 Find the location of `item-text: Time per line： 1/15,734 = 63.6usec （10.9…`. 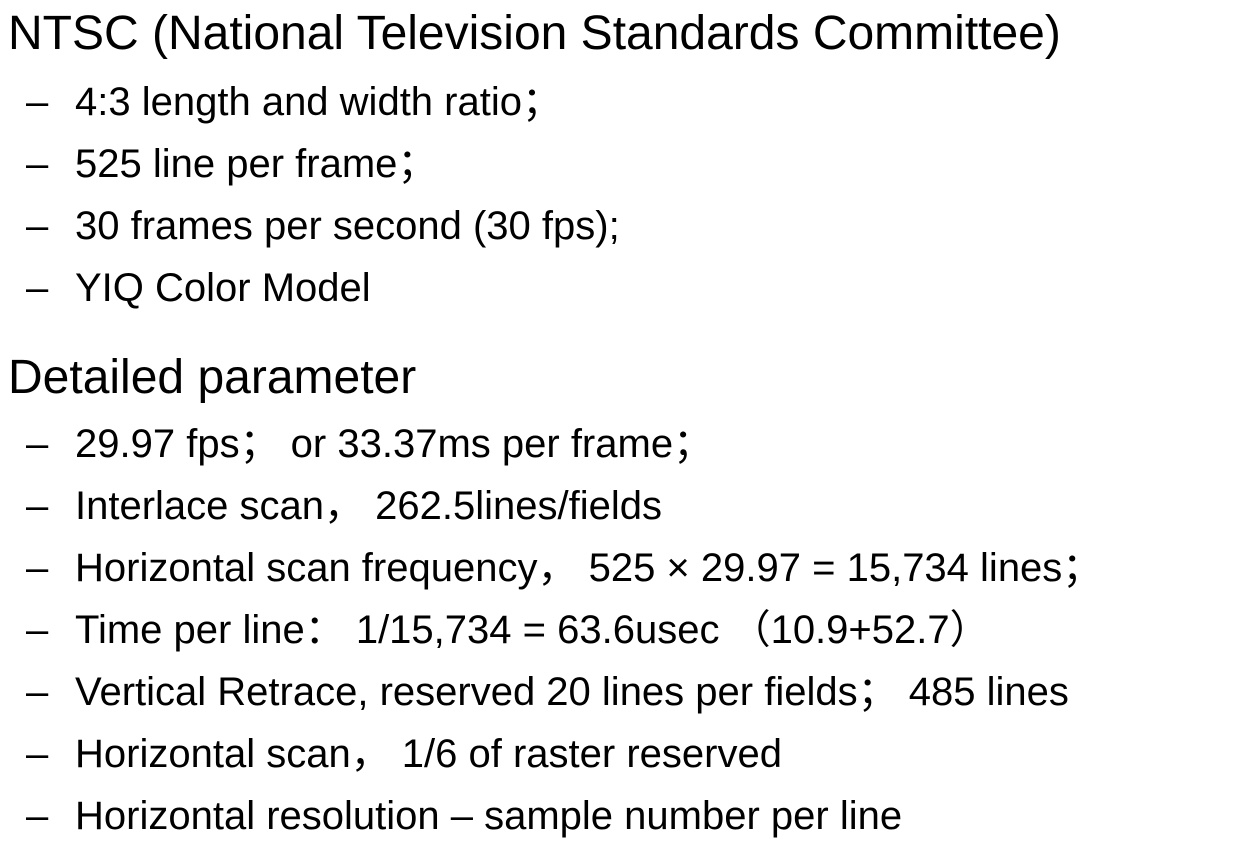

item-text: Time per line： 1/15,734 = 63.6usec （10.9… is located at coordinates (532, 630).